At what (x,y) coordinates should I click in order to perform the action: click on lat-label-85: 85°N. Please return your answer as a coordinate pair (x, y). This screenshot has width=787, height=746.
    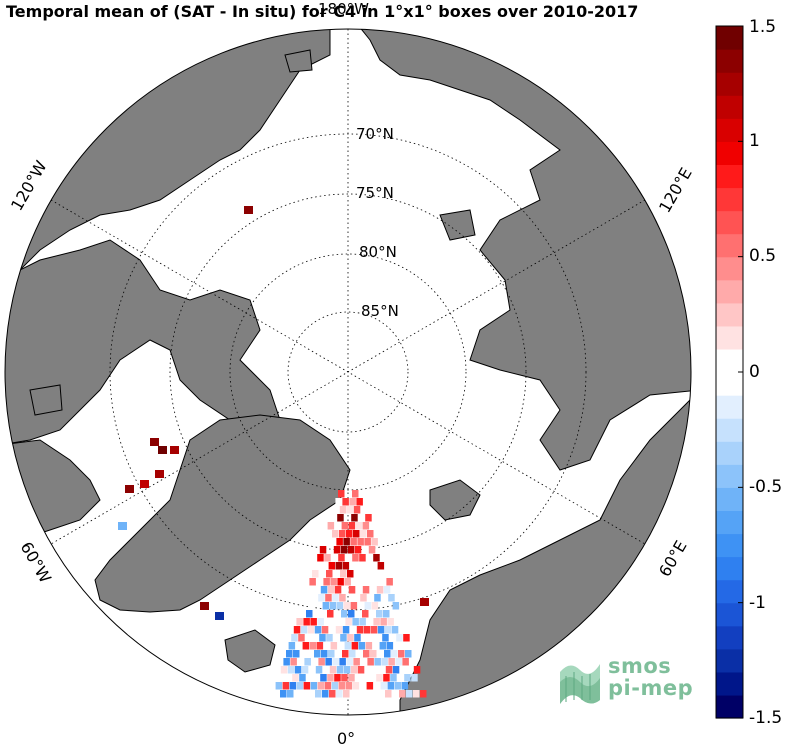
    Looking at the image, I should click on (380, 311).